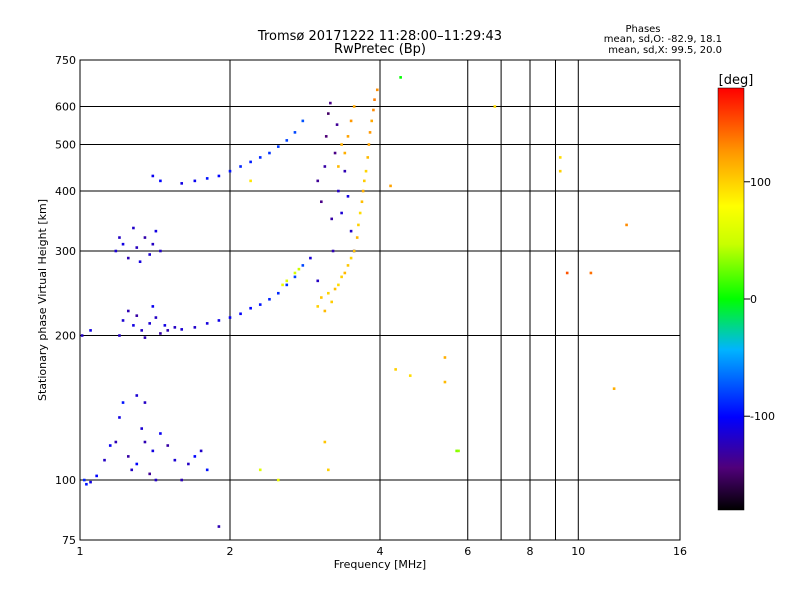 The image size is (800, 600). I want to click on x-tick-label: 8, so click(530, 551).